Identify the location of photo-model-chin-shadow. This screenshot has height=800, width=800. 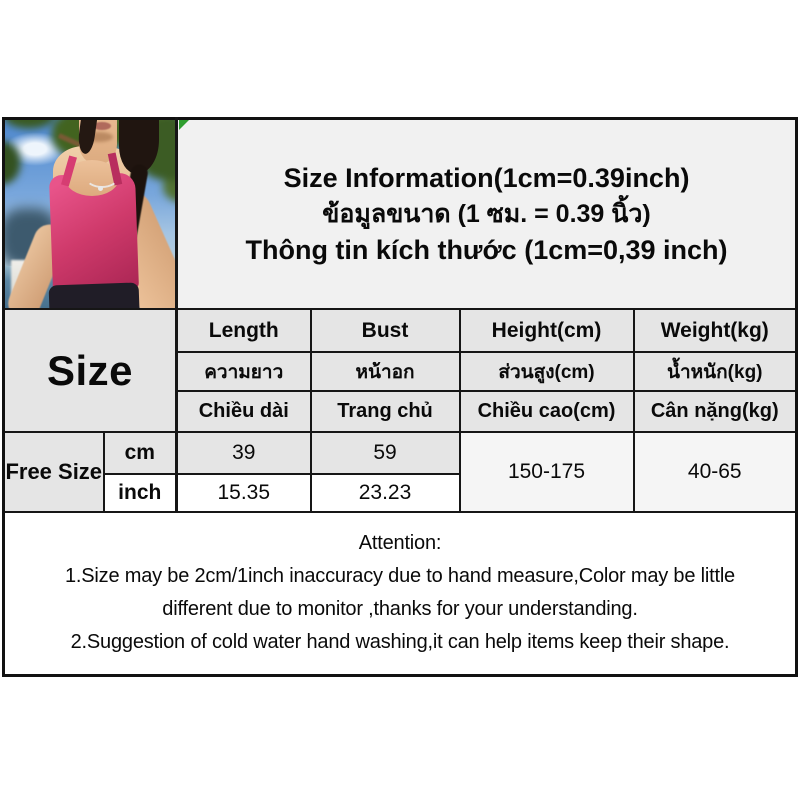
(99, 137).